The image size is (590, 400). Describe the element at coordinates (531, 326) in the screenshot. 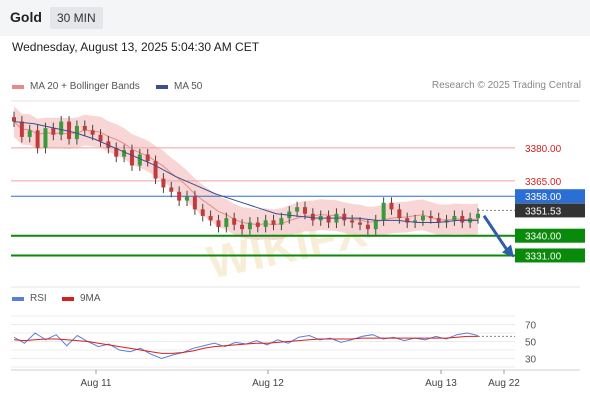

I see `rsi-tick-label: 70` at that location.